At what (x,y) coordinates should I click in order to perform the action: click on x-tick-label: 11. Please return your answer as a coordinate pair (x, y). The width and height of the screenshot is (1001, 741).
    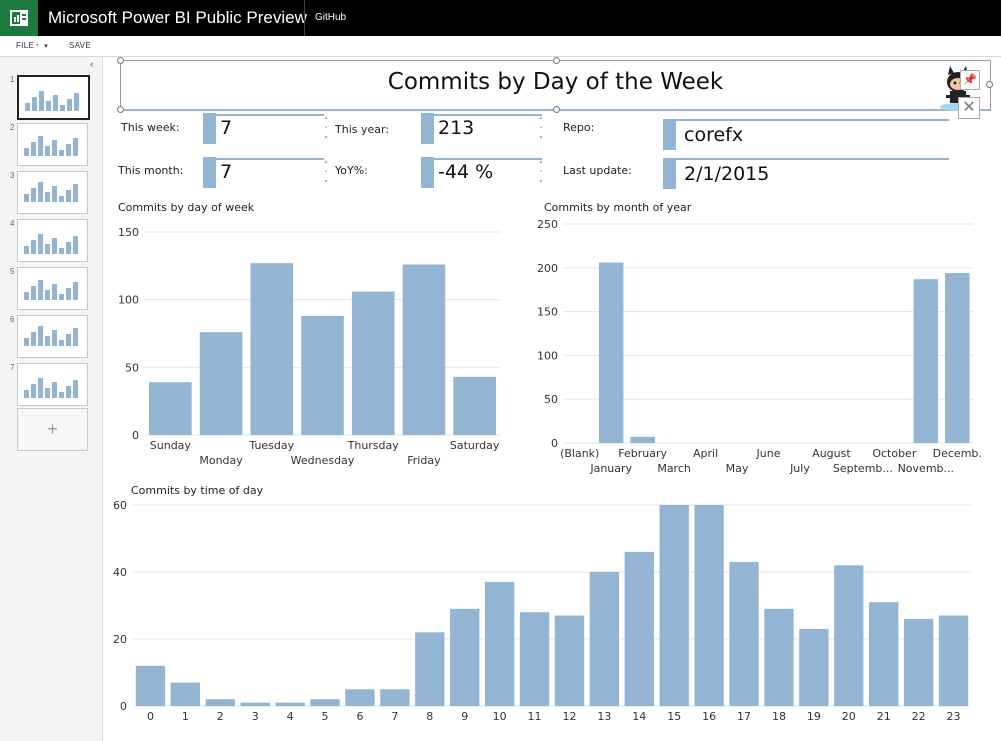
    Looking at the image, I should click on (535, 716).